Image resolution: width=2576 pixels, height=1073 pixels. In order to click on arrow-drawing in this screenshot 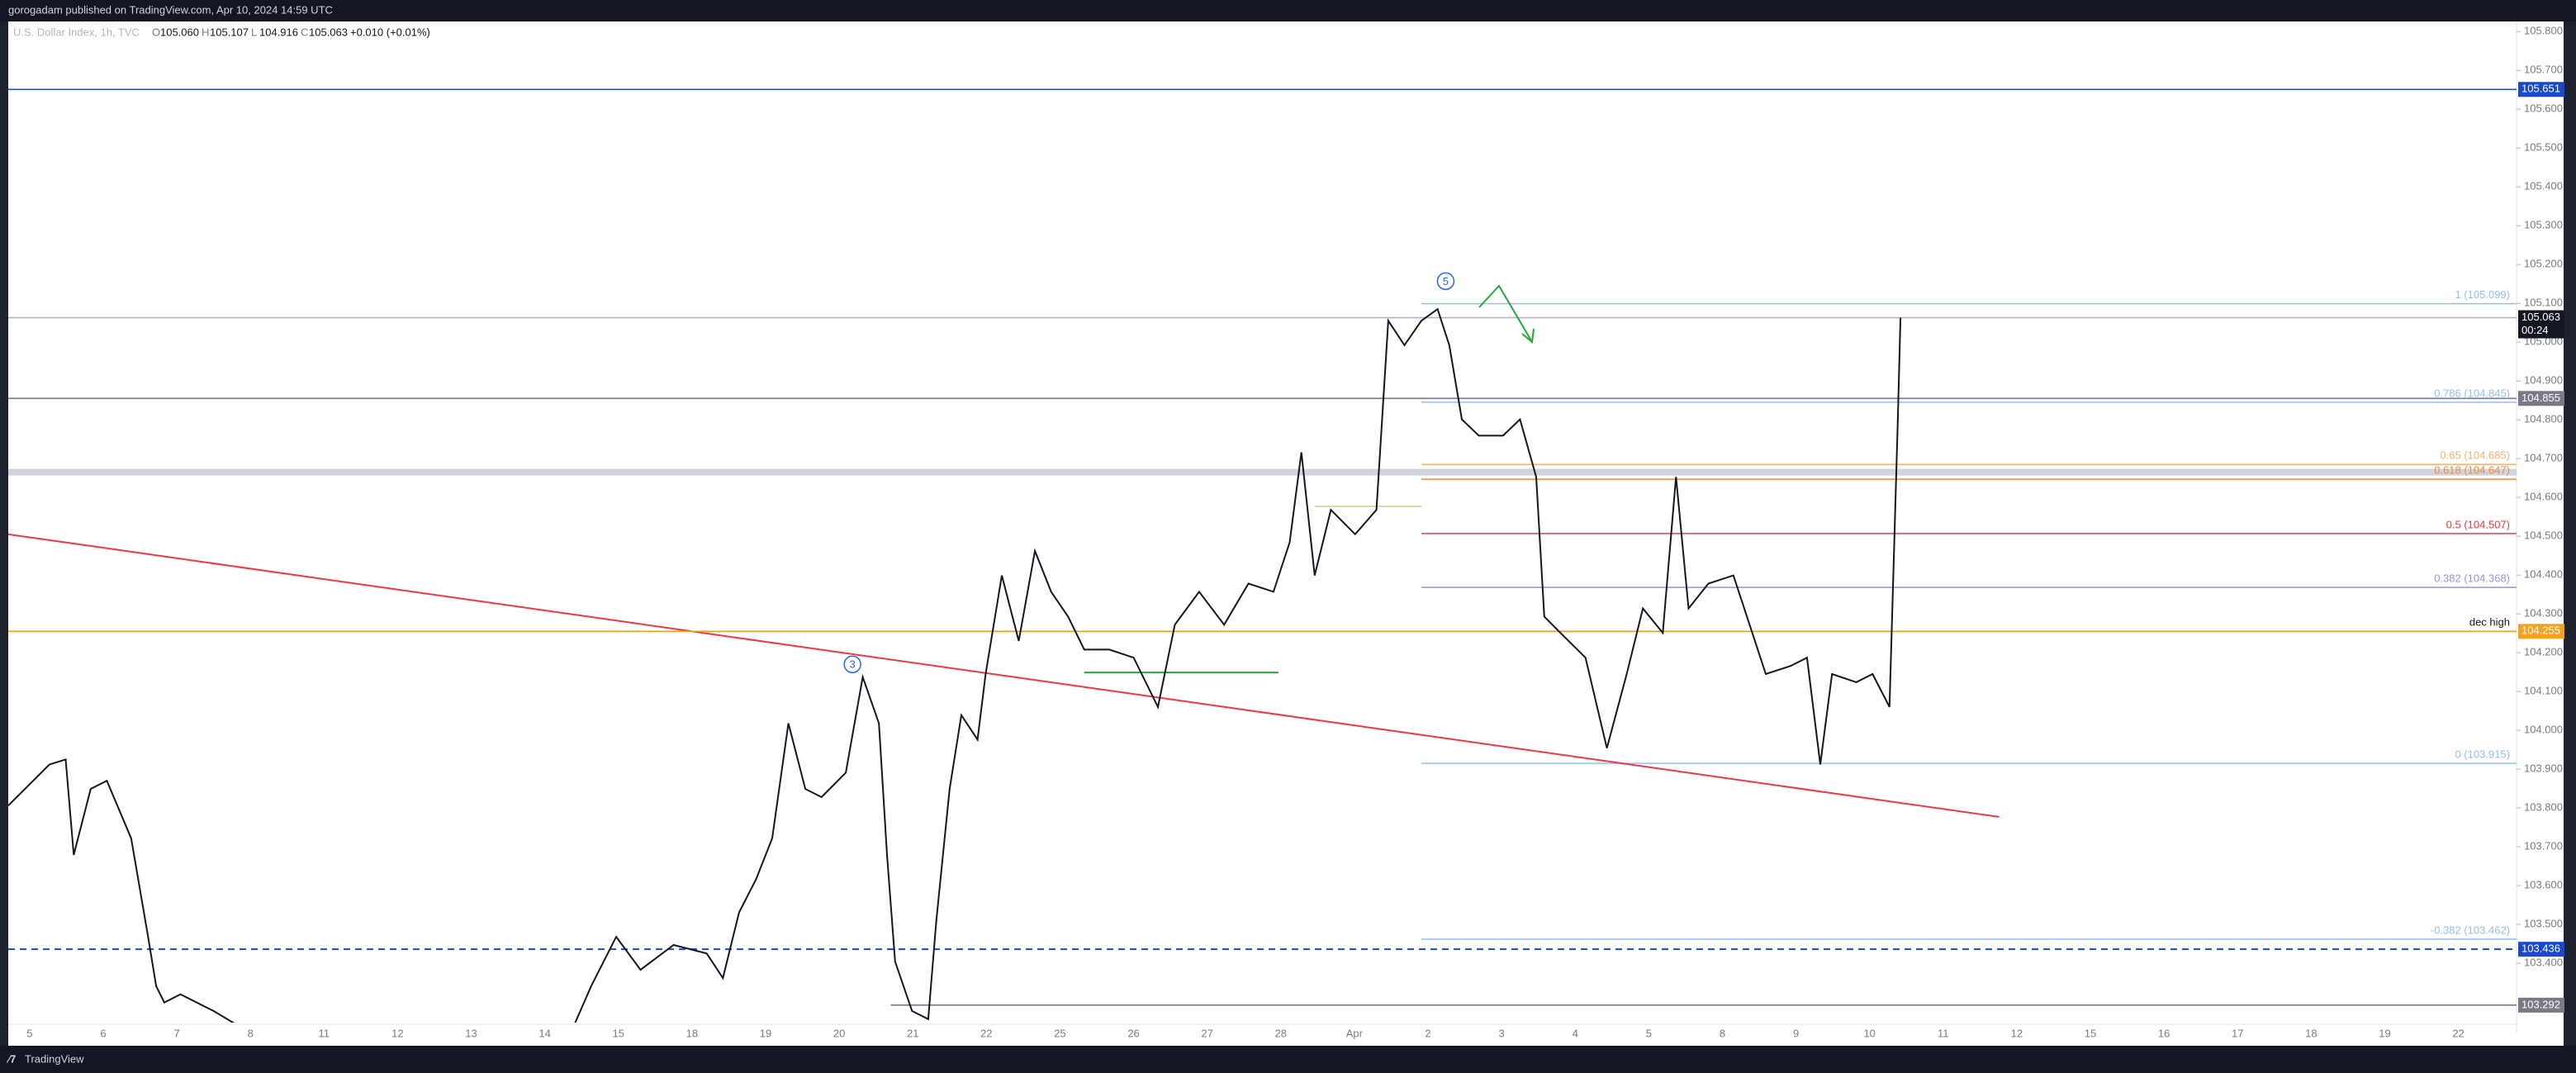, I will do `click(1506, 314)`.